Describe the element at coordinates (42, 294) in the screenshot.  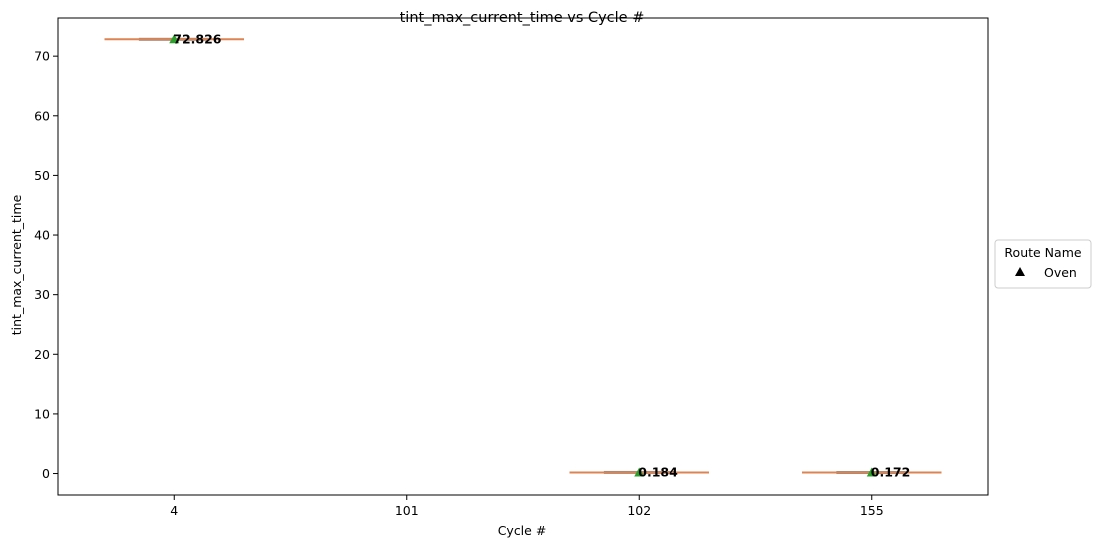
I see `y-tick-label: 30` at that location.